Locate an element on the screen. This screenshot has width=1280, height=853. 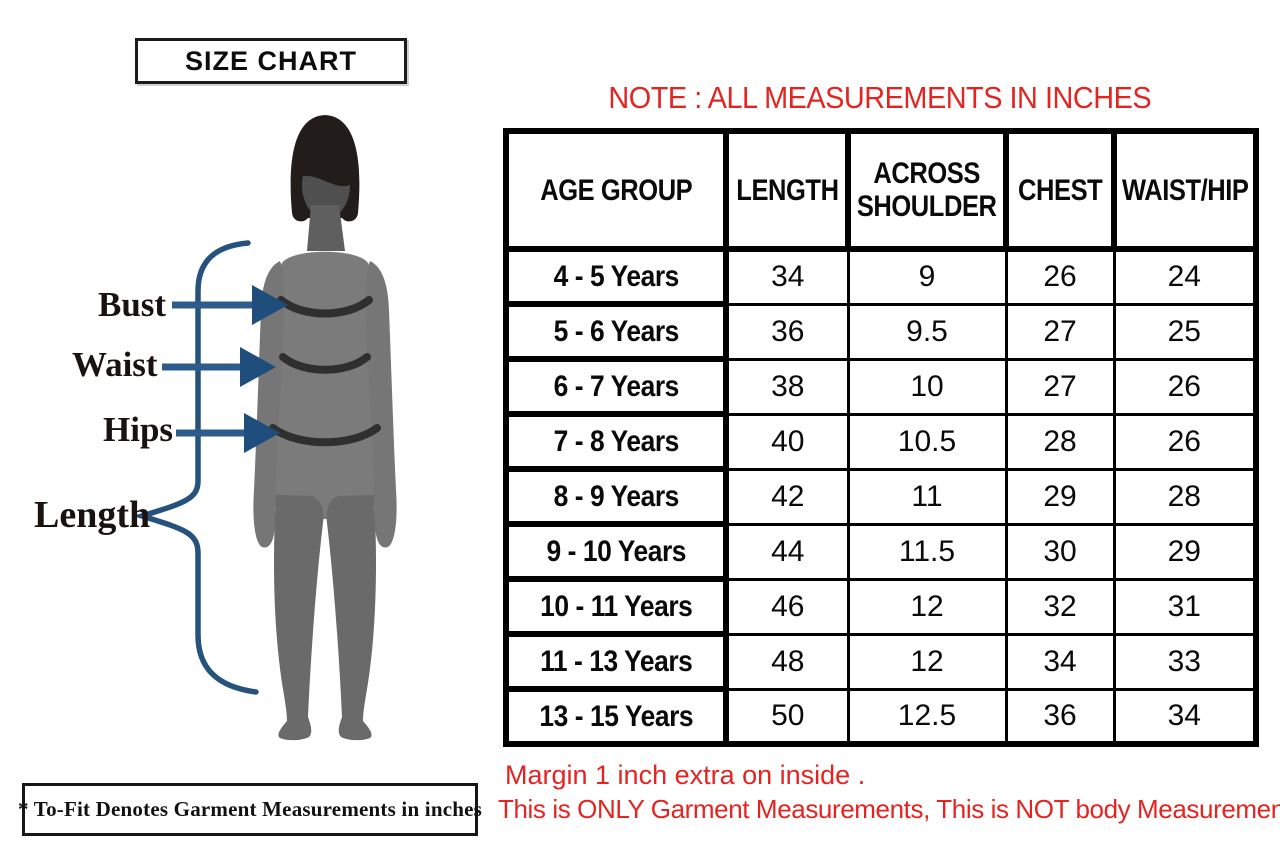
cell-age-group: 7 - 8 Years is located at coordinates (616, 441).